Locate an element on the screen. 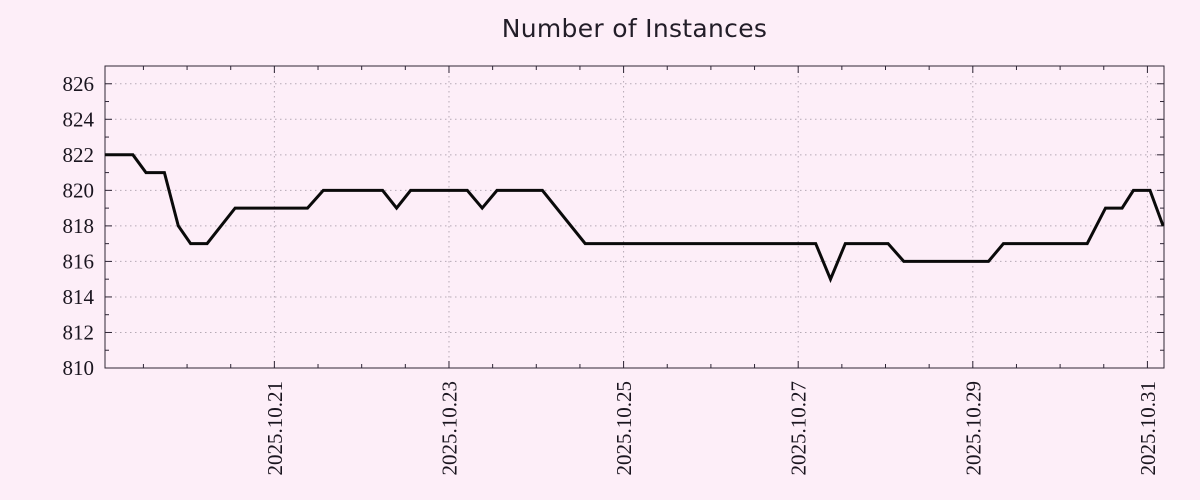  x-tick-label: 2025.10.25 is located at coordinates (624, 428).